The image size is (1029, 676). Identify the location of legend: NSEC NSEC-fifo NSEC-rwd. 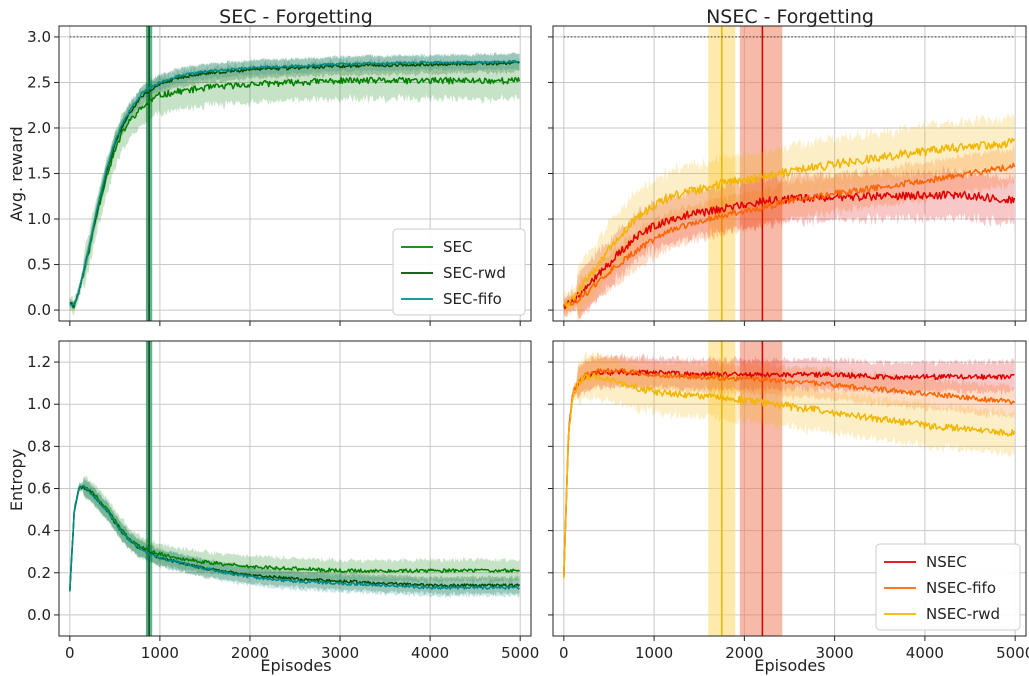
(948, 587).